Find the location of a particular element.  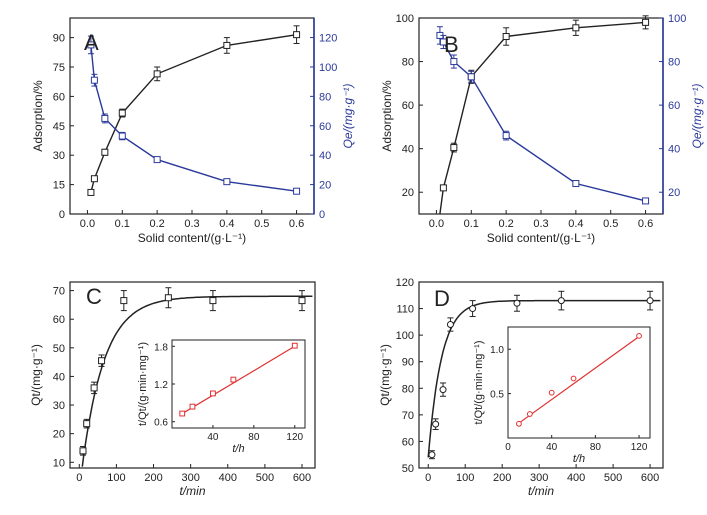

panel-d-inset-x-tick-label: 120 is located at coordinates (639, 447).